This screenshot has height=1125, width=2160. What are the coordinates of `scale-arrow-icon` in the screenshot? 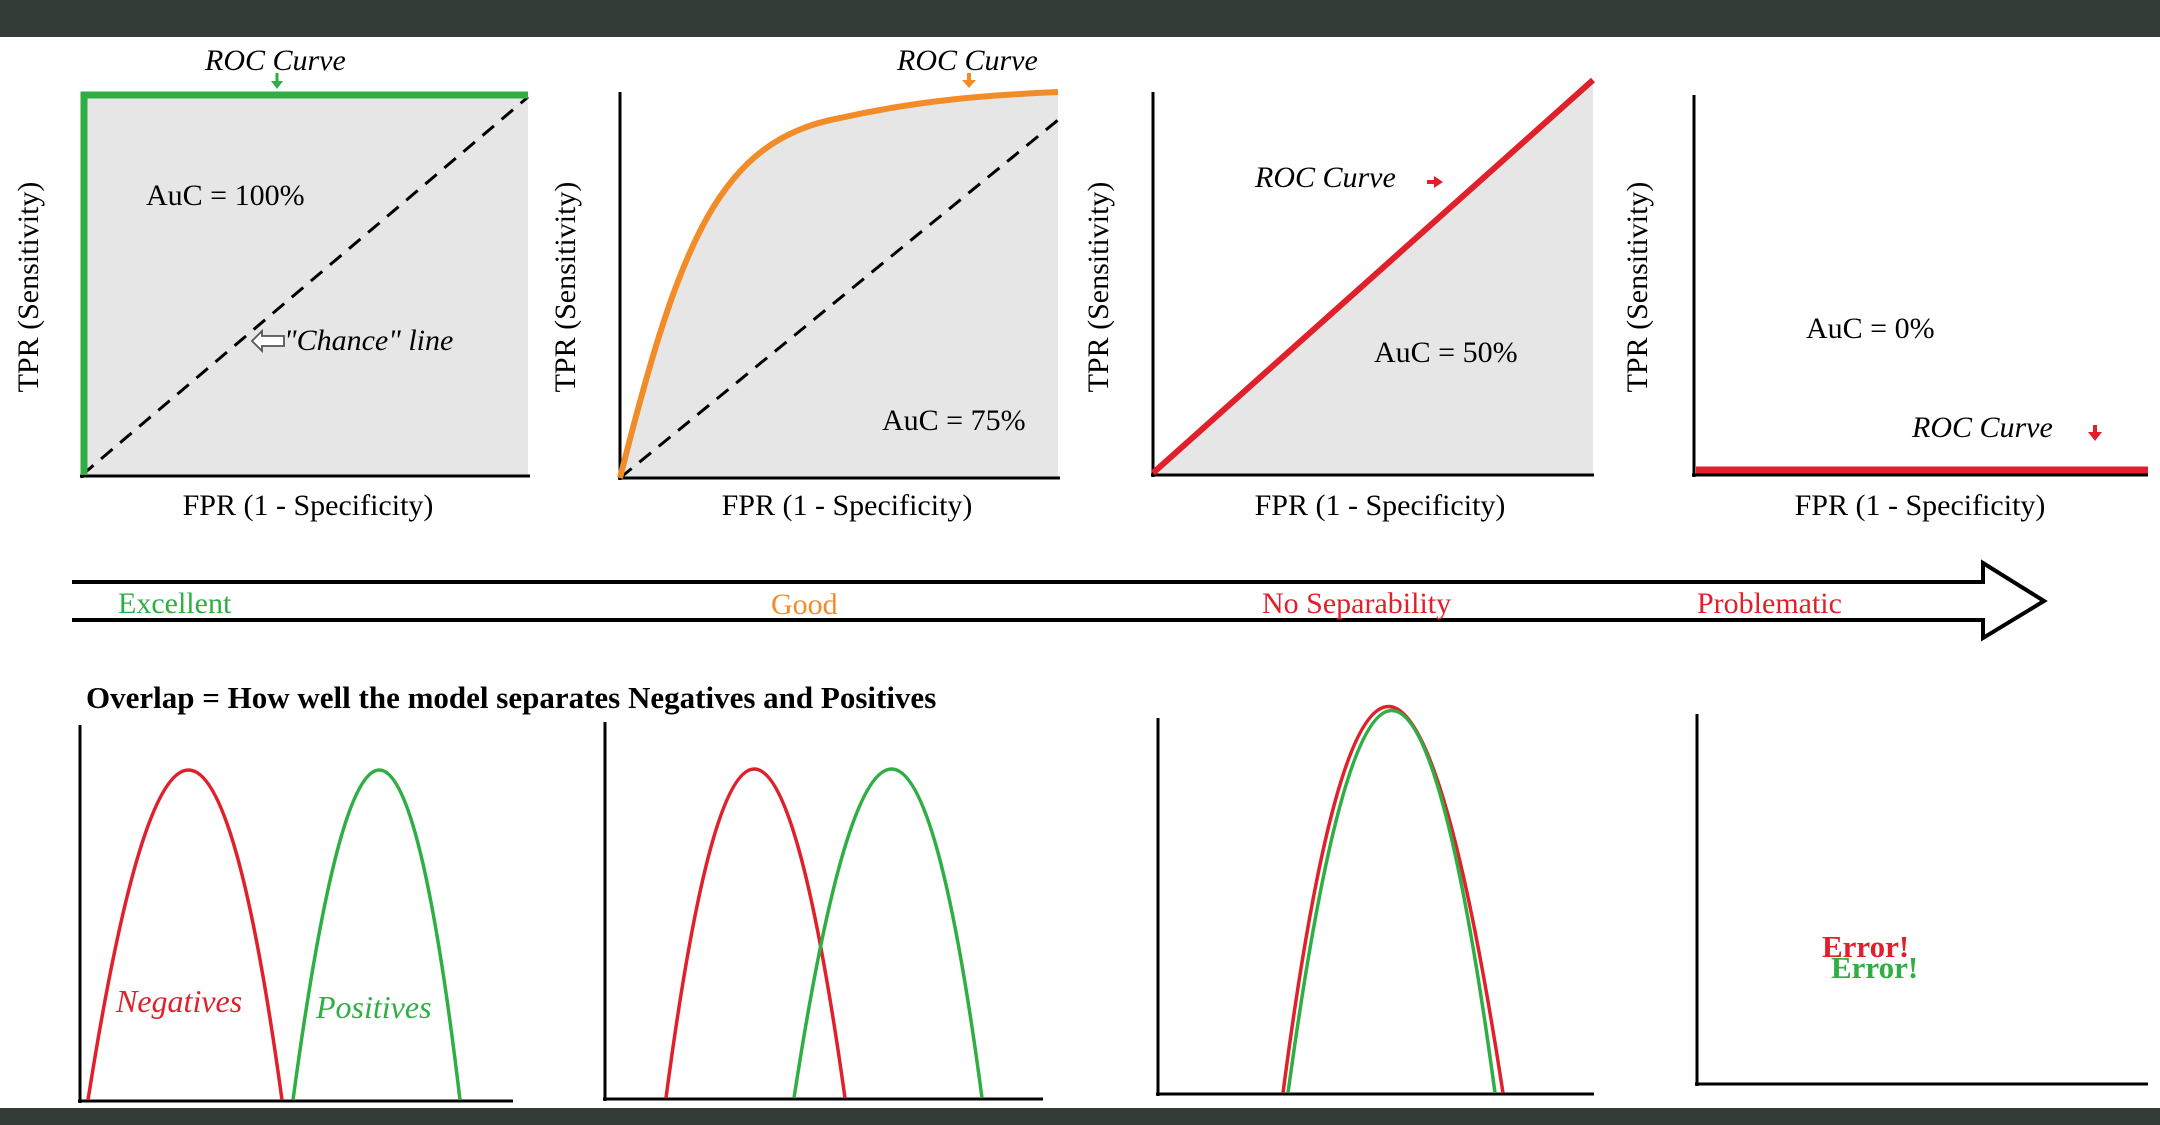 It's located at (1060, 600).